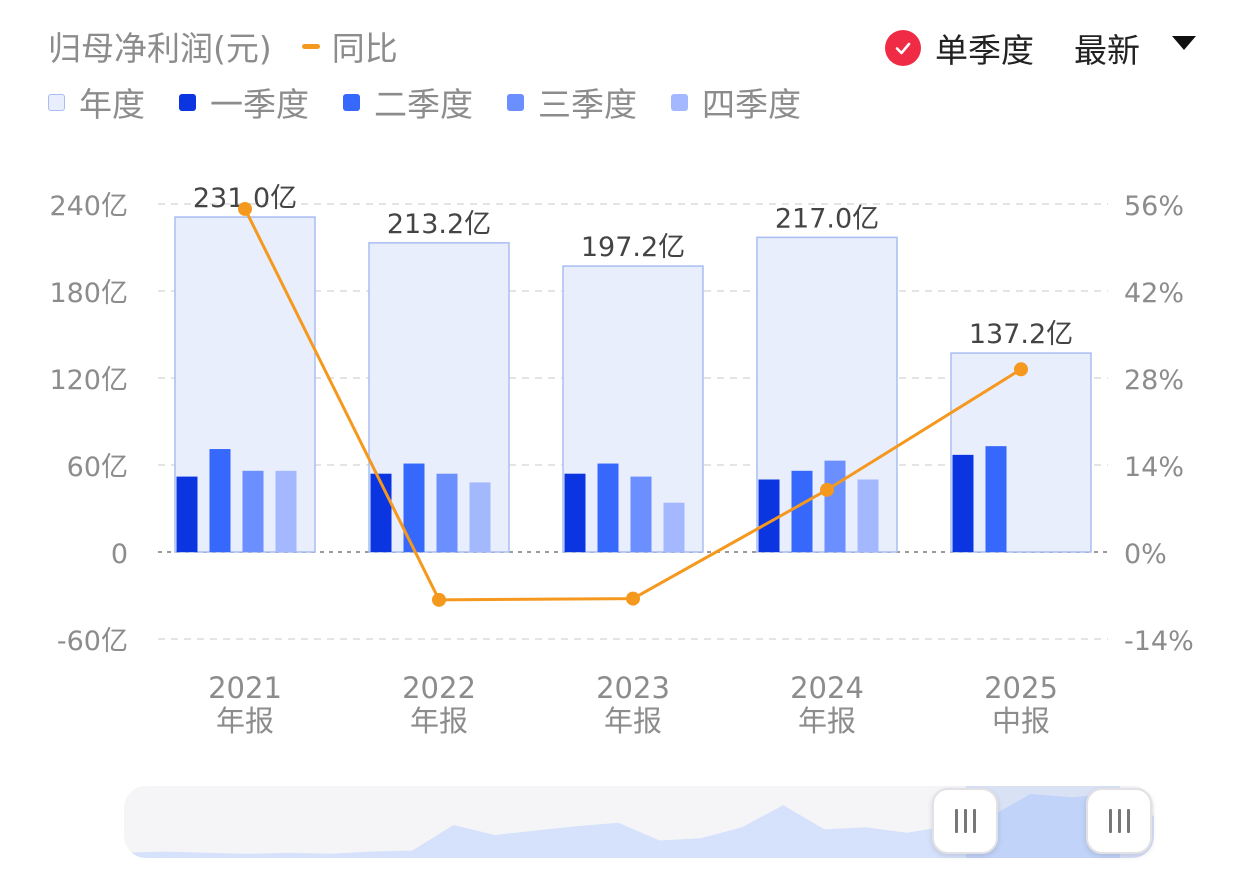 This screenshot has width=1242, height=893. I want to click on legend-row-bars: 年度 一季度 二季度 三季度 四季度, so click(441, 102).